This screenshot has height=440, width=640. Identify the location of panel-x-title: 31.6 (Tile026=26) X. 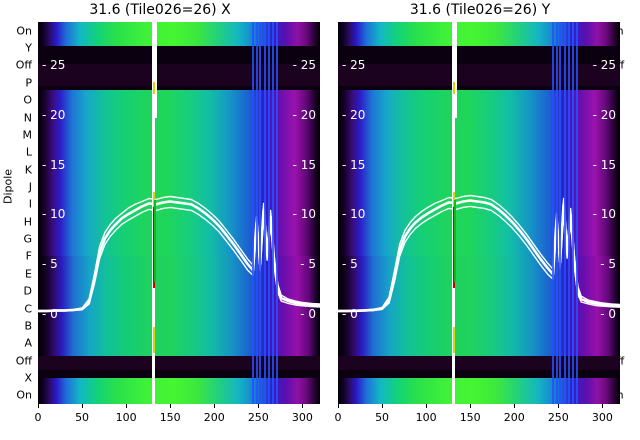
(160, 10).